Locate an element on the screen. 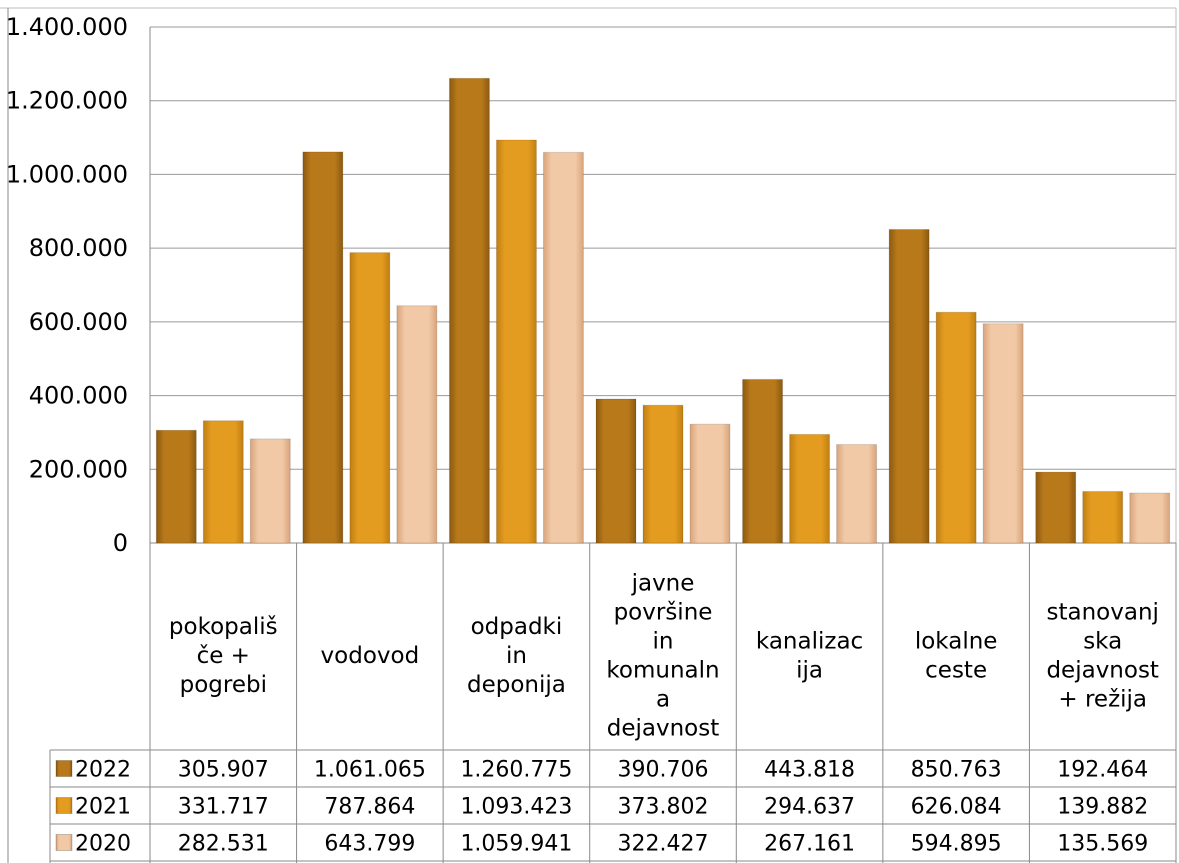  data-label: 373.802 is located at coordinates (663, 807).